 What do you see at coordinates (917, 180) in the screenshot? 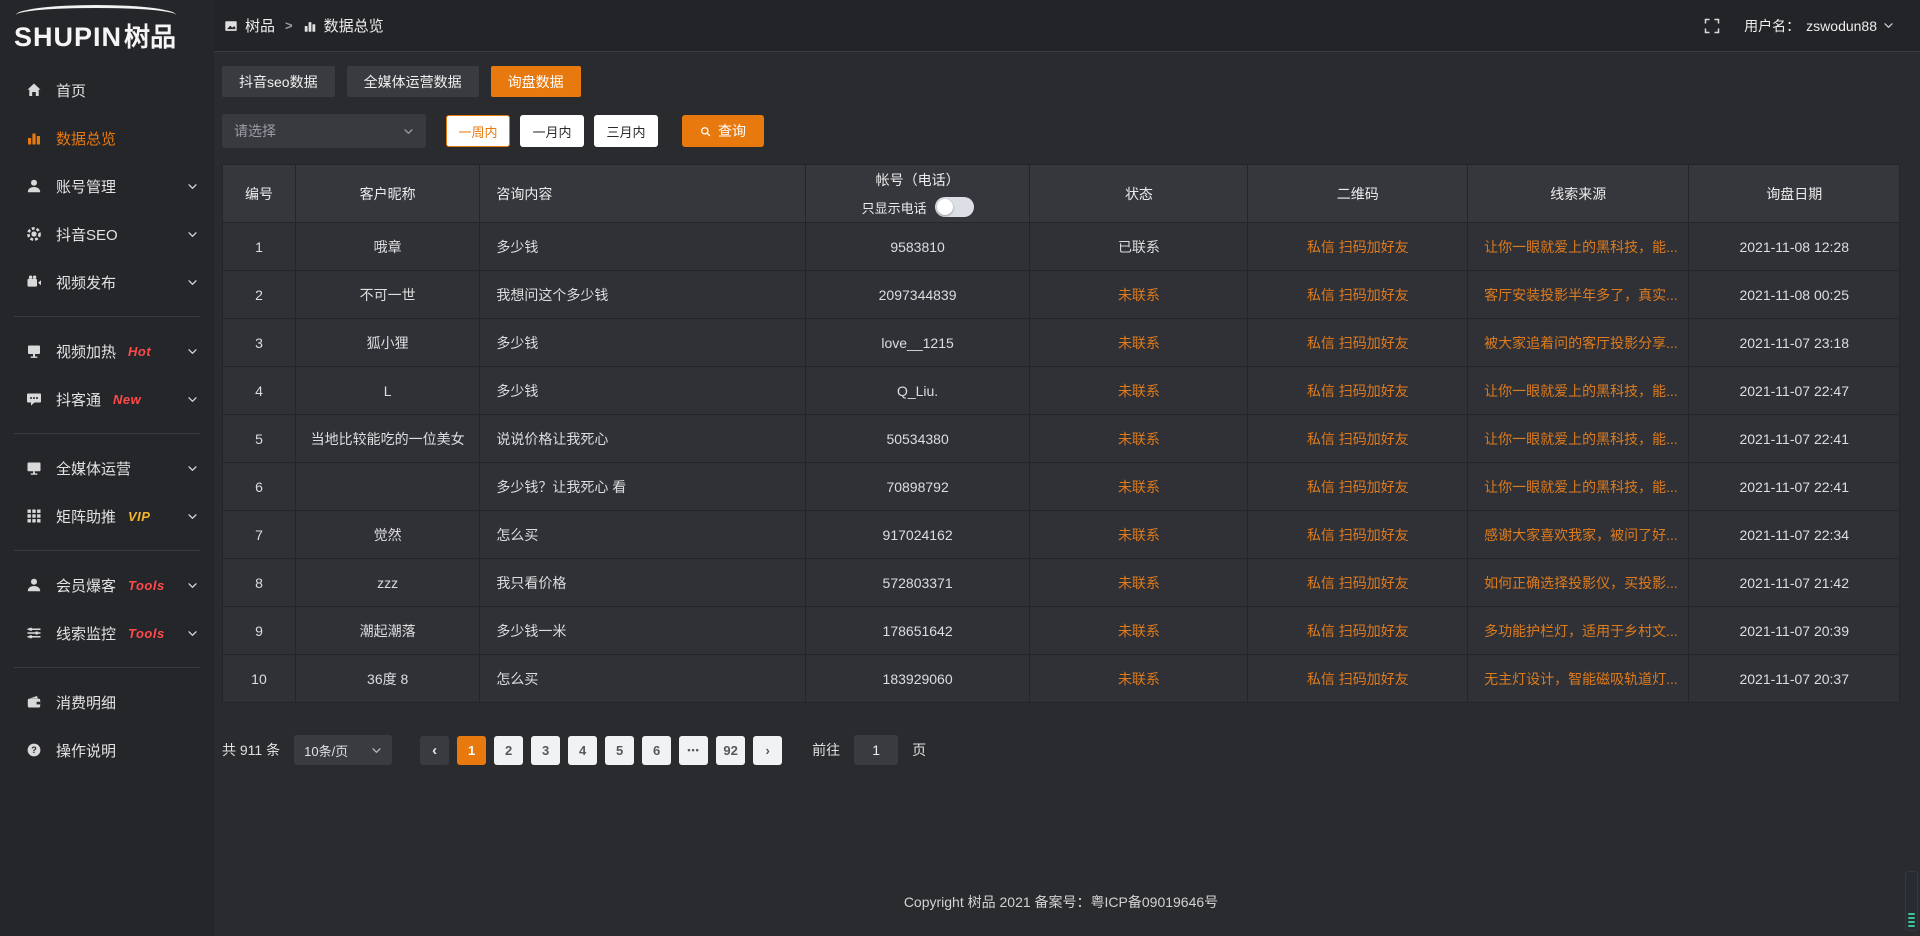
I see `account-header-label: 帐号（电话）` at bounding box center [917, 180].